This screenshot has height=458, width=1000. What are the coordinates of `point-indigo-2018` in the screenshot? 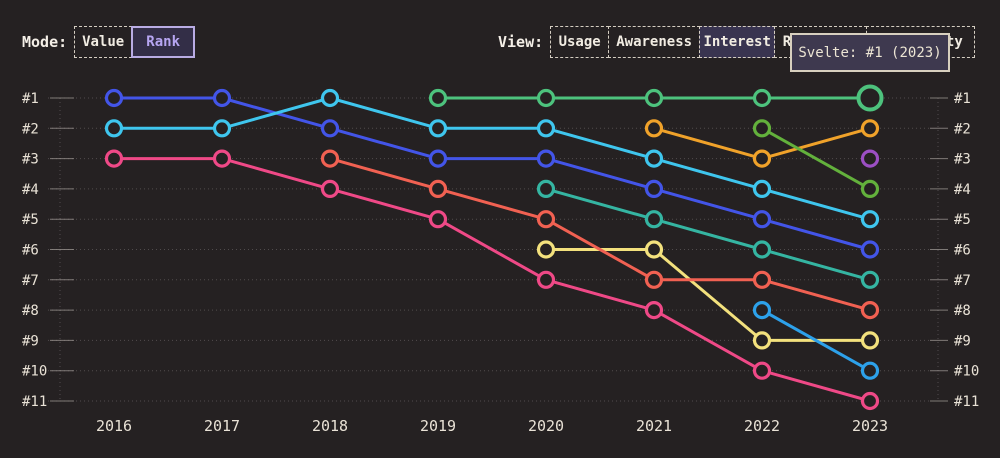 It's located at (330, 128).